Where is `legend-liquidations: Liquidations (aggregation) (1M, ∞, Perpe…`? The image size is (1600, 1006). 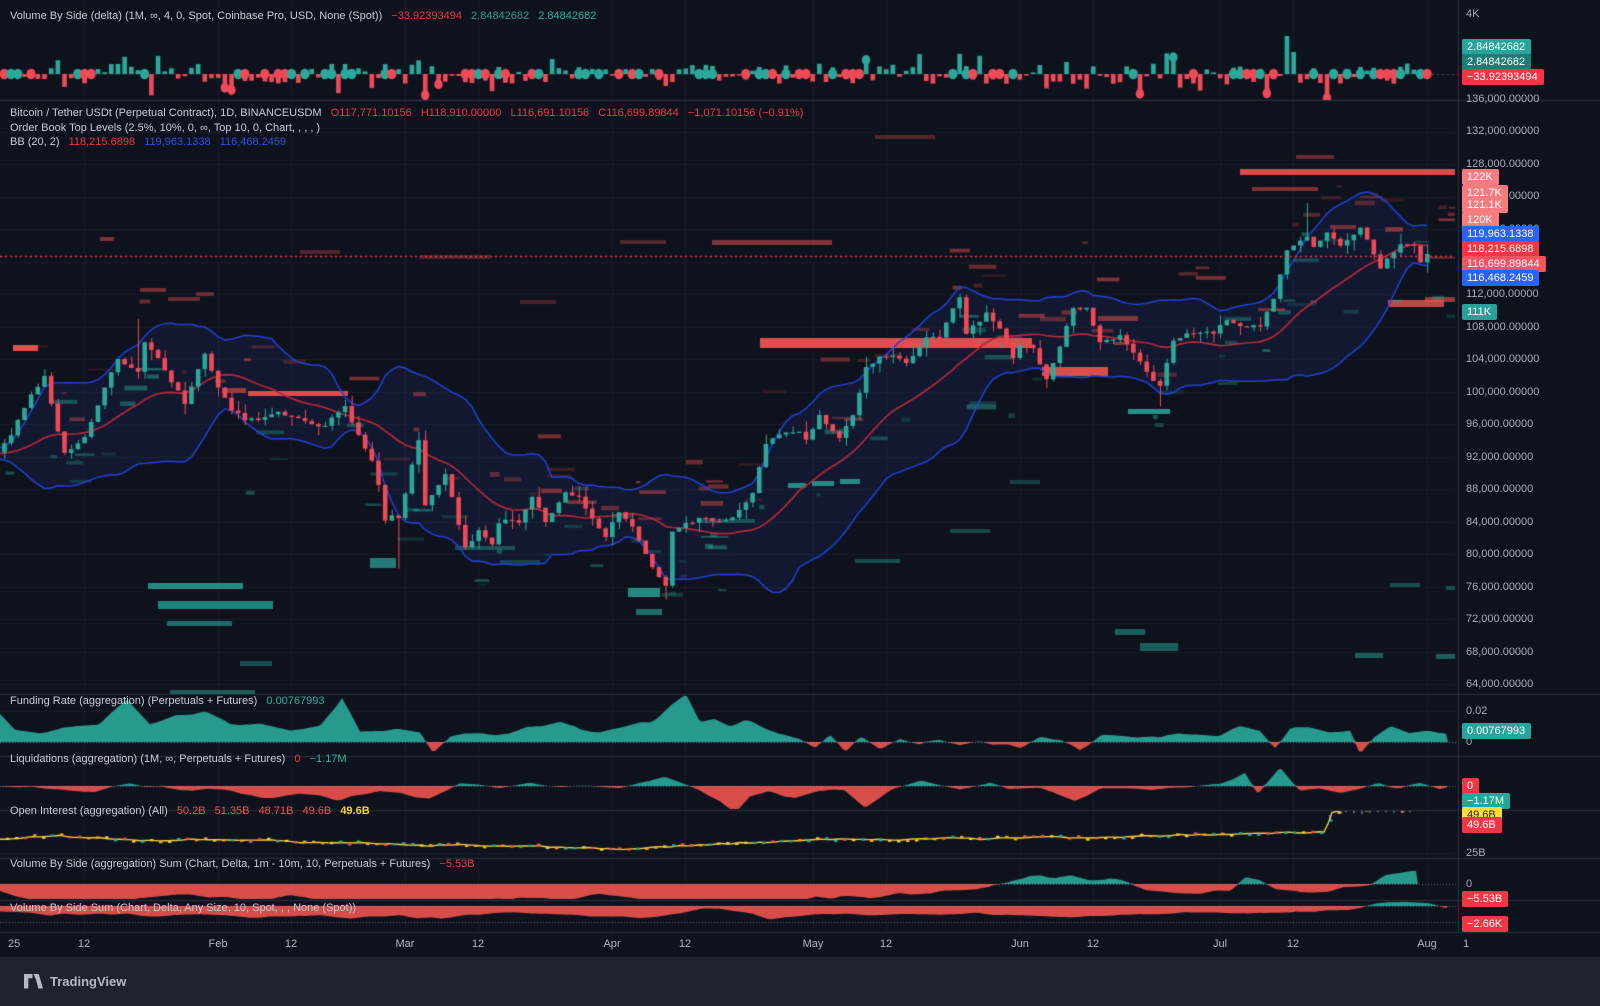 legend-liquidations: Liquidations (aggregation) (1M, ∞, Perpe… is located at coordinates (181, 759).